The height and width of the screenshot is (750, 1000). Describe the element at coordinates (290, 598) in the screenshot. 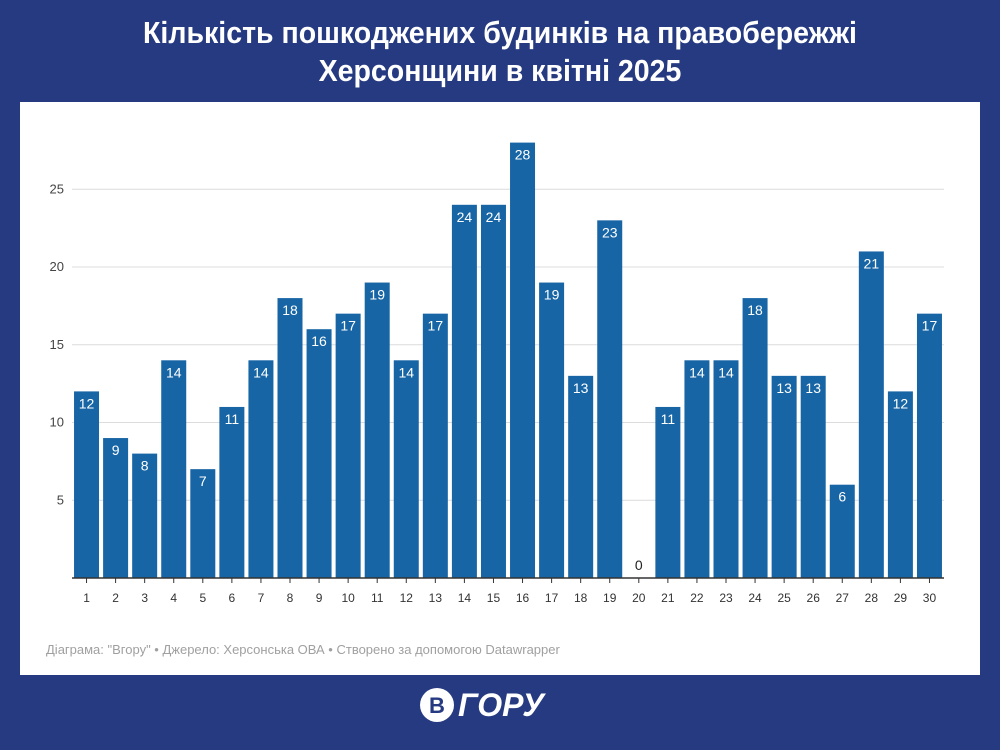

I see `x-tick-label: 8` at that location.